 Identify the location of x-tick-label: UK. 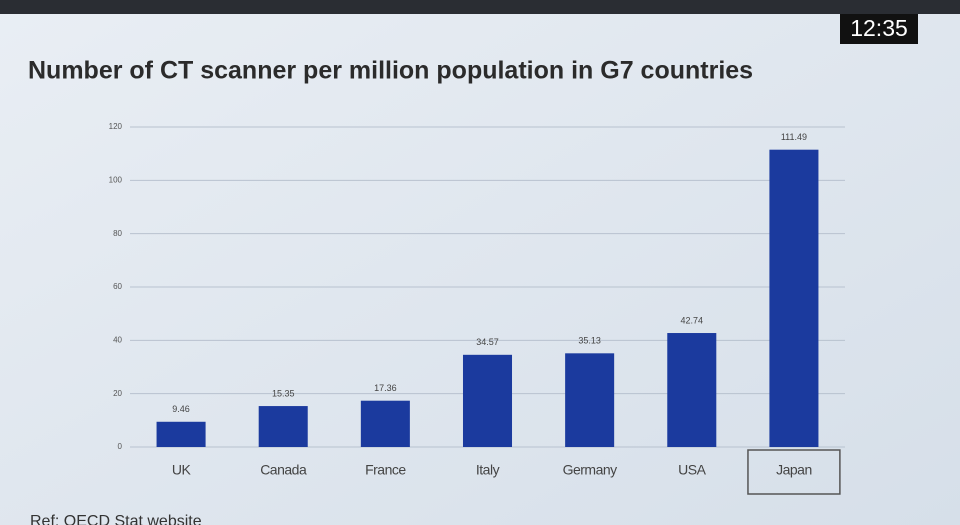
(182, 470).